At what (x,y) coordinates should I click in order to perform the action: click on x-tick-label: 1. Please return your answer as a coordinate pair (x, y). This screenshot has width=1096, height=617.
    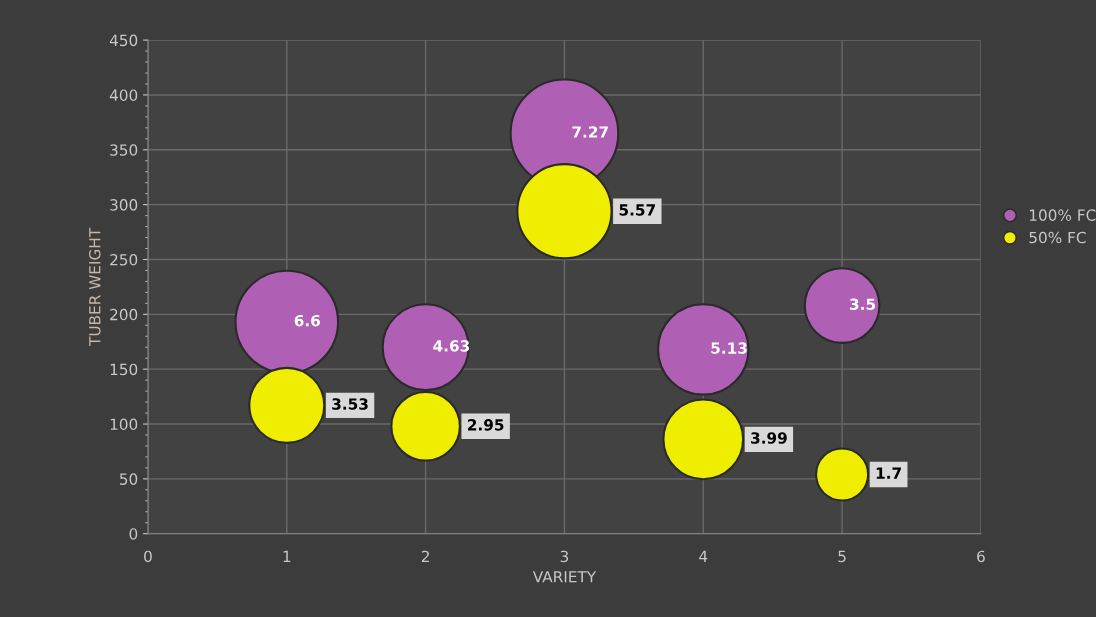
    Looking at the image, I should click on (287, 556).